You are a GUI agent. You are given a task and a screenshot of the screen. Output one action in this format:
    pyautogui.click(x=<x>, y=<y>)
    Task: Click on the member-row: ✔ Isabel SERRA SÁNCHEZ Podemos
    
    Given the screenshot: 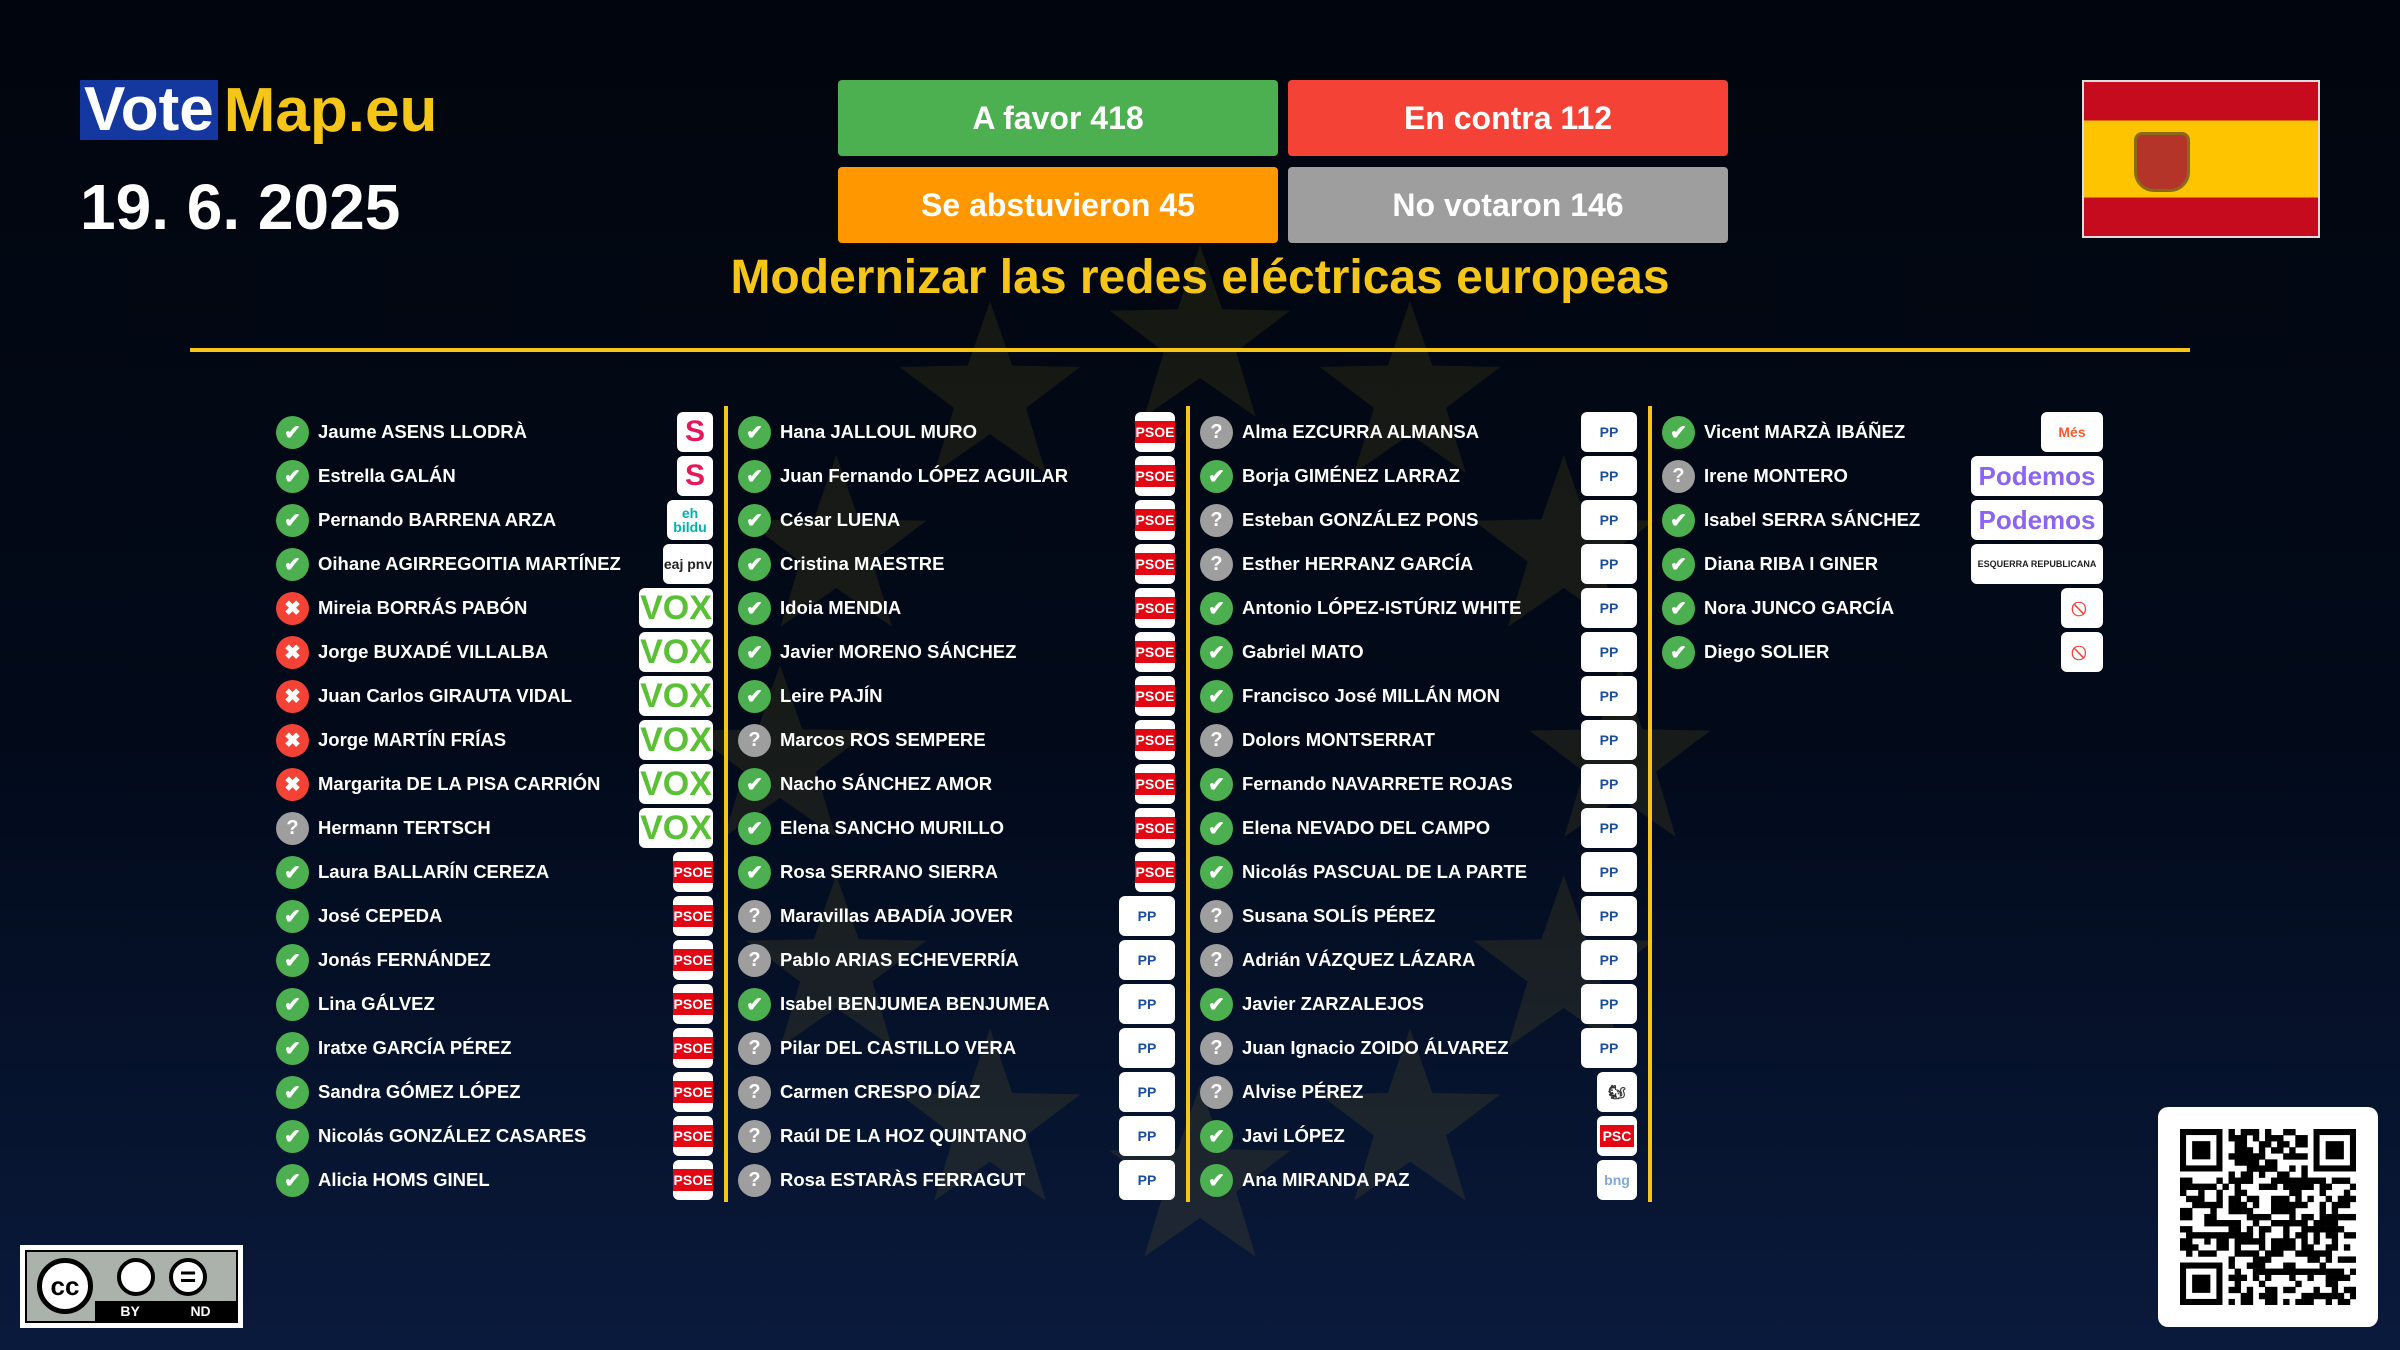 What is the action you would take?
    pyautogui.click(x=1882, y=520)
    